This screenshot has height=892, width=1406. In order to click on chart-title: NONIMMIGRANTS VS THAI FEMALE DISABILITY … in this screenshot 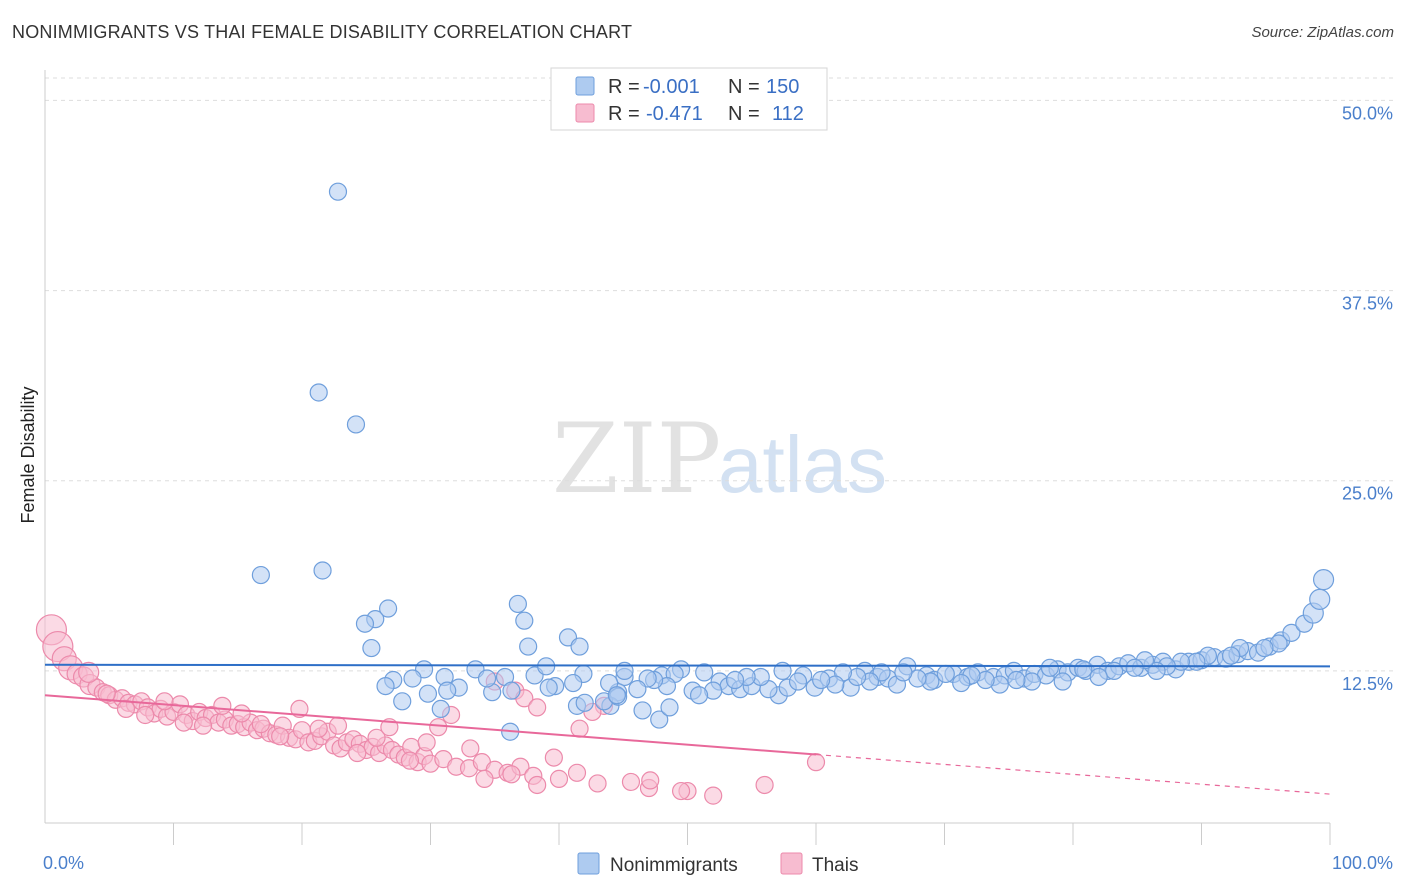, I will do `click(322, 32)`.